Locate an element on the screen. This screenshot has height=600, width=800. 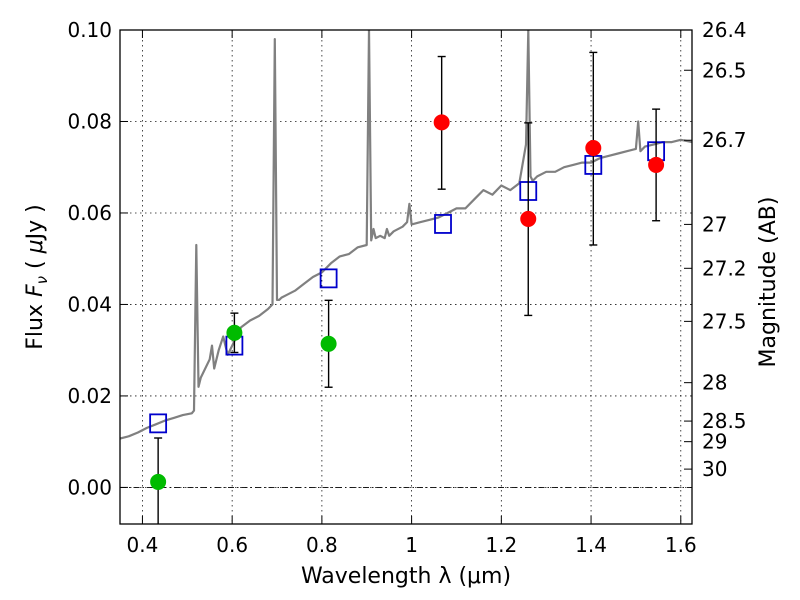
y2-tick-label: 28 is located at coordinates (714, 383).